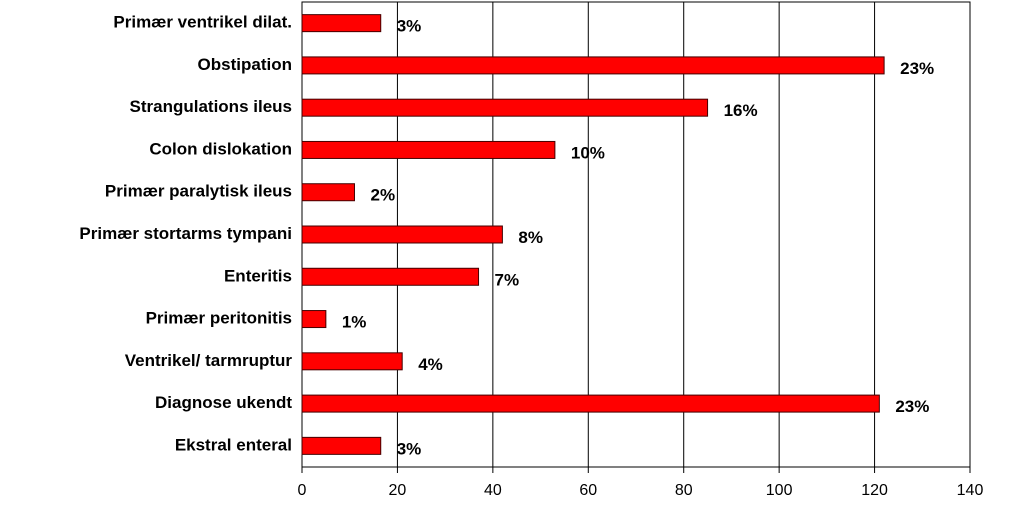 The image size is (1011, 510). What do you see at coordinates (382, 195) in the screenshot?
I see `value-label: 2%` at bounding box center [382, 195].